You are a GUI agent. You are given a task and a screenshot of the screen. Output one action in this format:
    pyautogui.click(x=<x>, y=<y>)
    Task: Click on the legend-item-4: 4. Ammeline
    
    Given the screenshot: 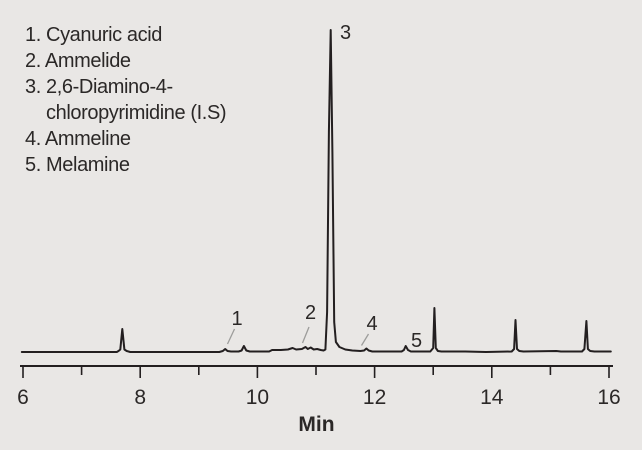 What is the action you would take?
    pyautogui.click(x=78, y=139)
    